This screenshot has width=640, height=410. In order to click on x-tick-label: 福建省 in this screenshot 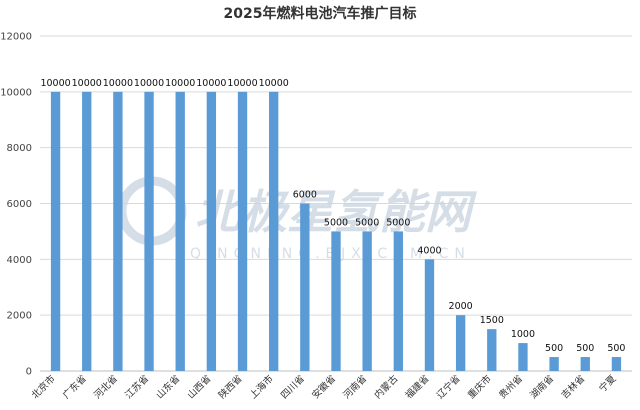, I will do `click(417, 387)`.